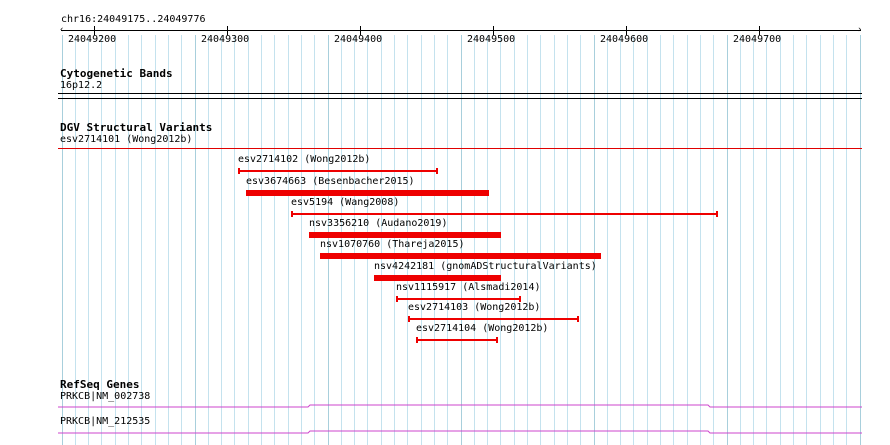 The width and height of the screenshot is (890, 445). Describe the element at coordinates (136, 127) in the screenshot. I see `dgv-track-title: DGV Structural Variants` at that location.